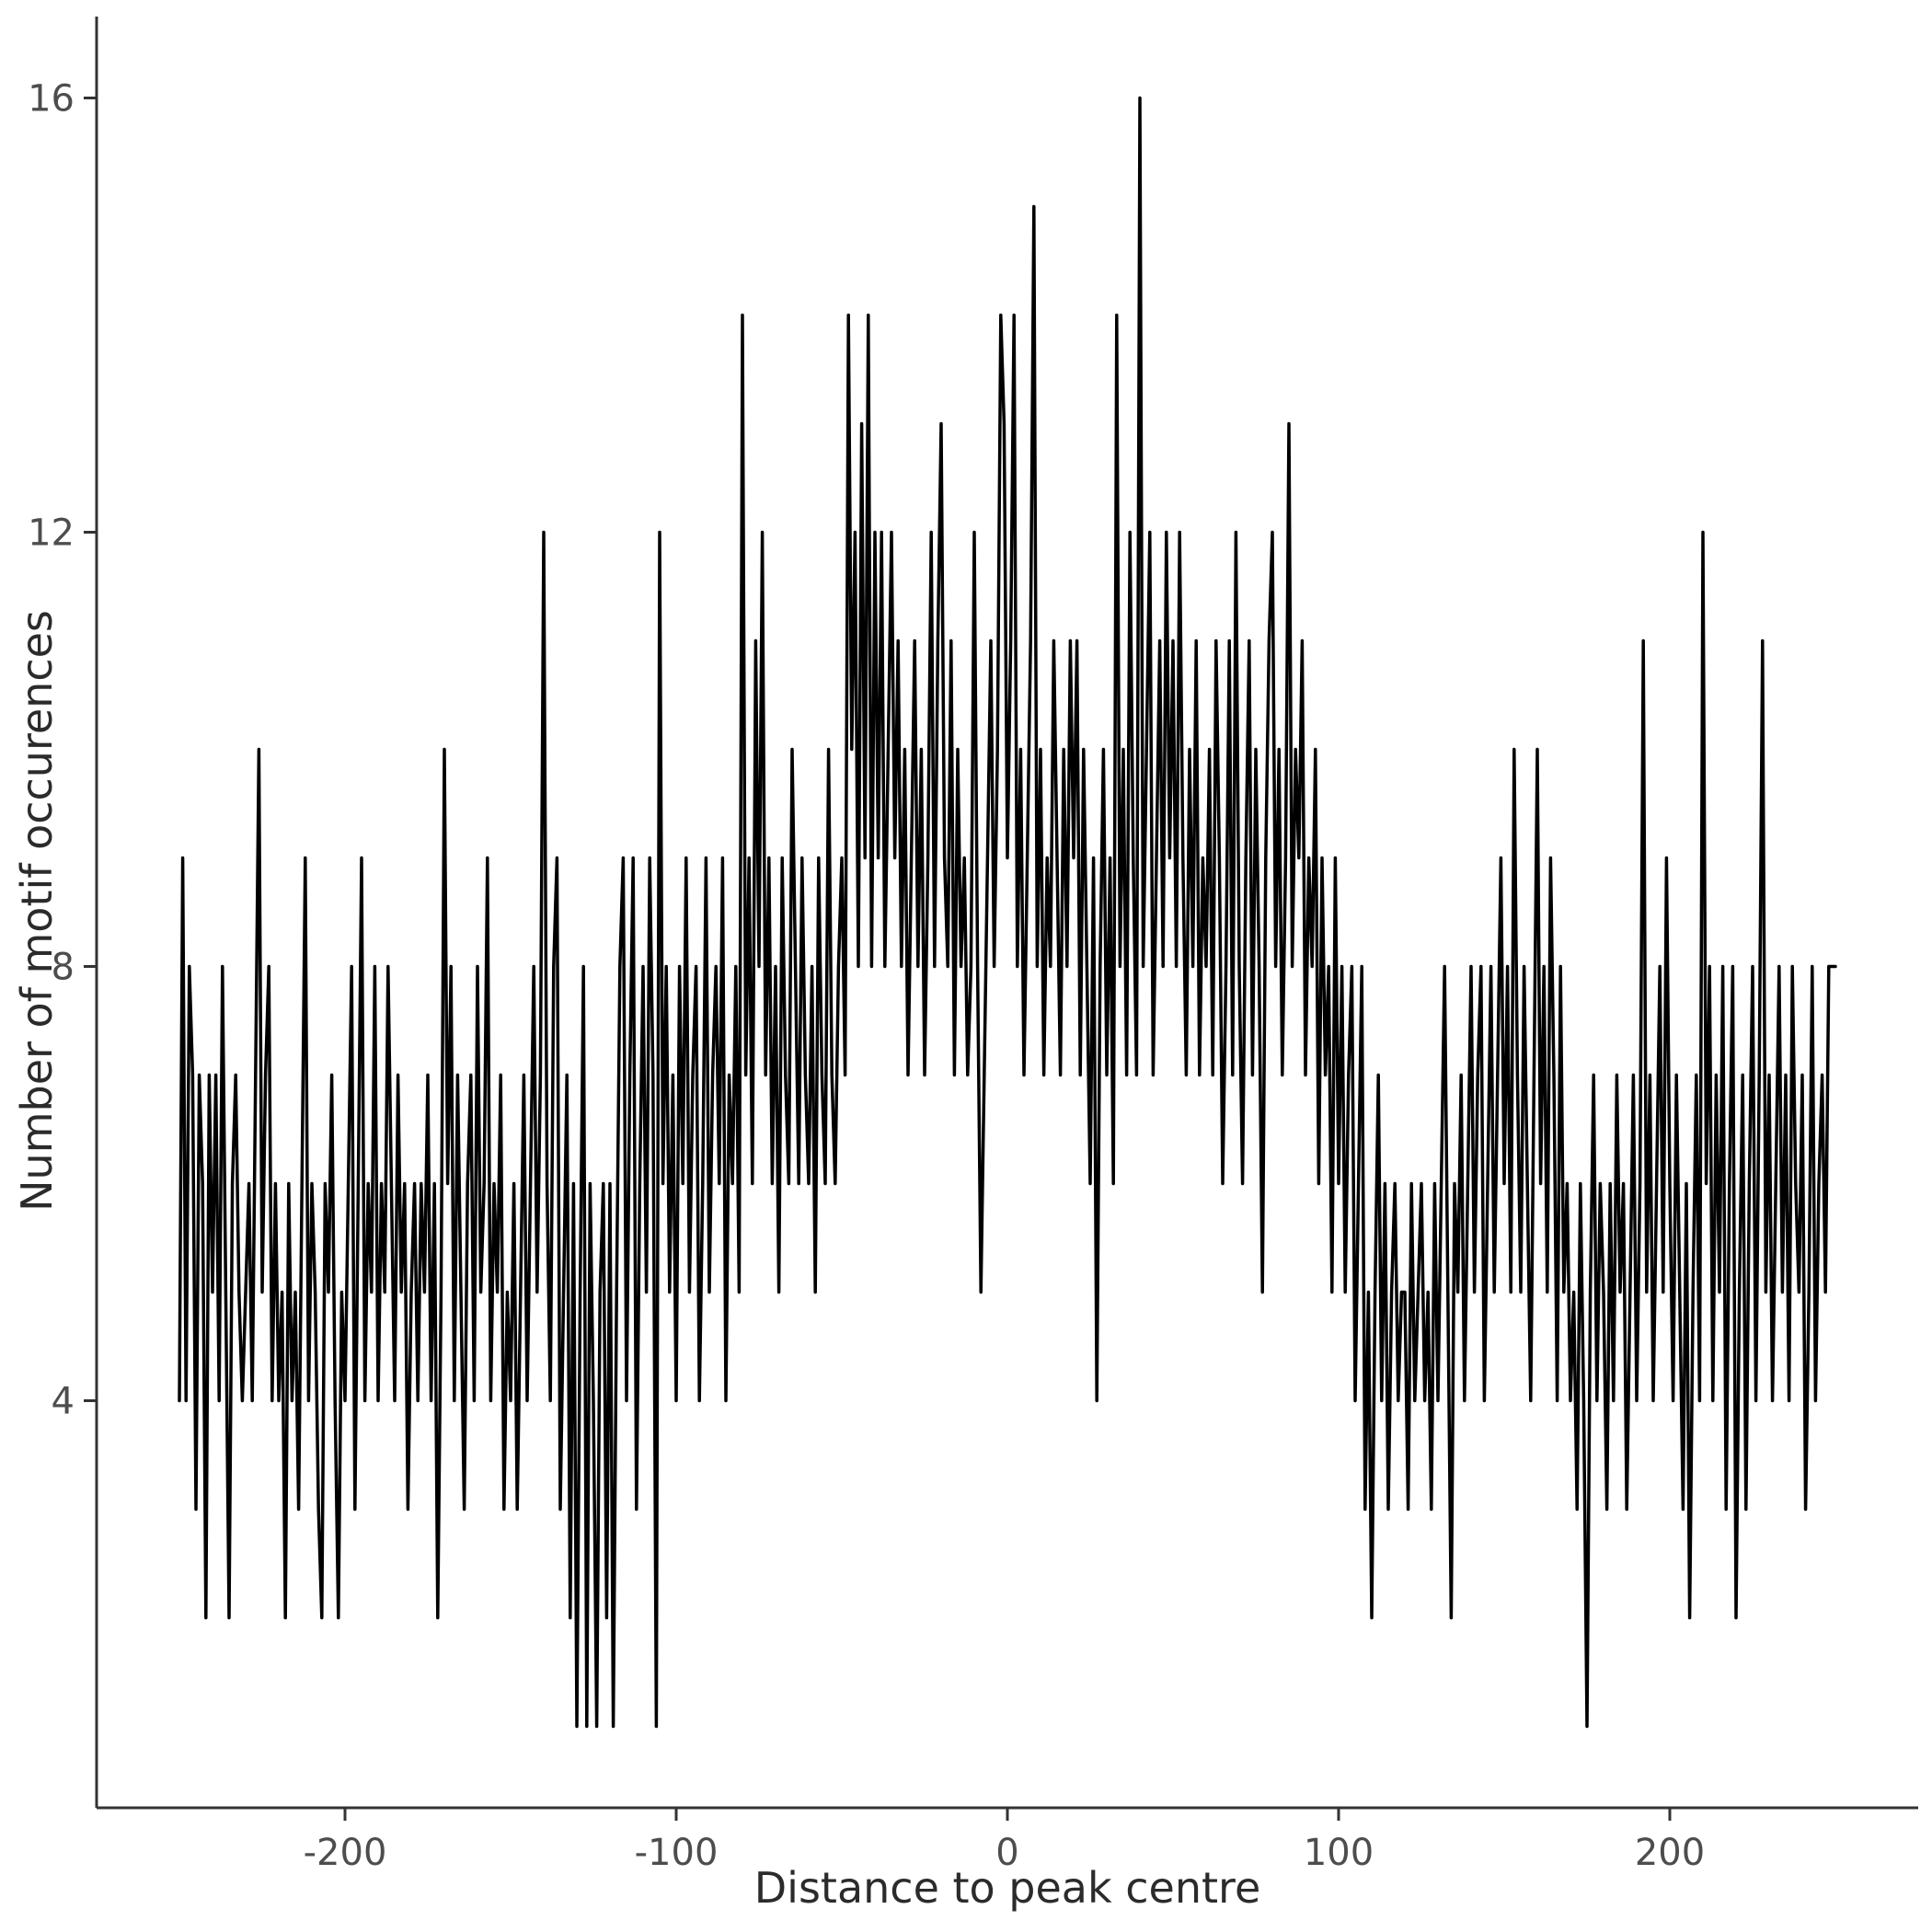 The width and height of the screenshot is (1932, 1932). What do you see at coordinates (1007, 1888) in the screenshot?
I see `x-axis-title: Distance to peak centre` at bounding box center [1007, 1888].